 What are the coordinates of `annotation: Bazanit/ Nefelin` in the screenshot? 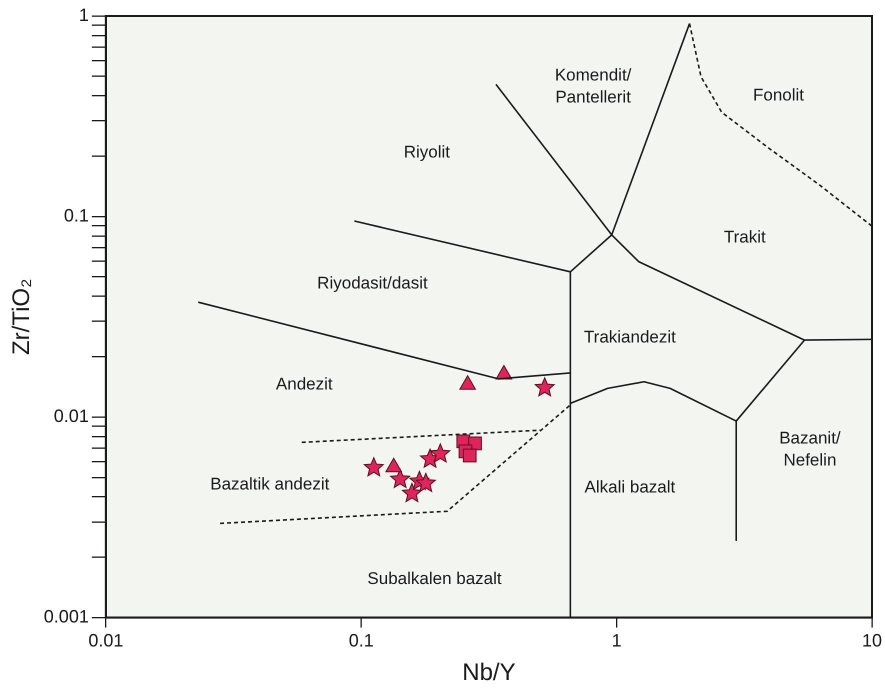 It's located at (810, 449).